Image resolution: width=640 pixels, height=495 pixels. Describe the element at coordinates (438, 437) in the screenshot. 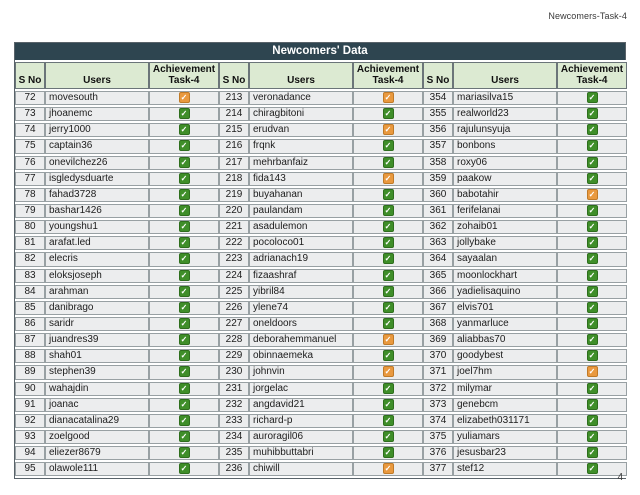

I see `serial-number-cell: 375` at that location.